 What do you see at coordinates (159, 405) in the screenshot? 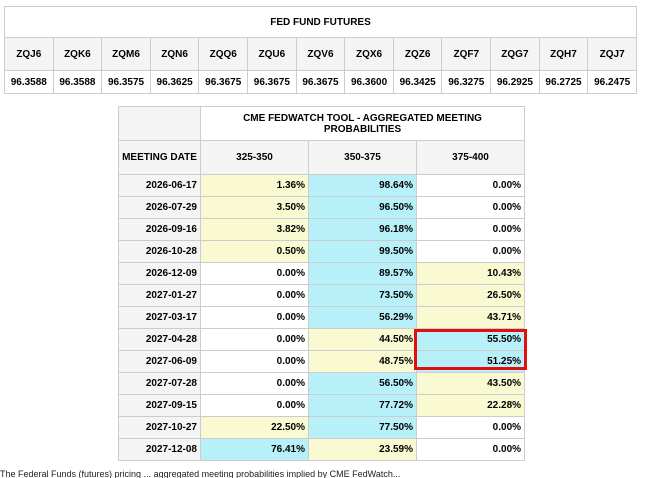
I see `meeting-date-cell: 2027-09-15` at bounding box center [159, 405].